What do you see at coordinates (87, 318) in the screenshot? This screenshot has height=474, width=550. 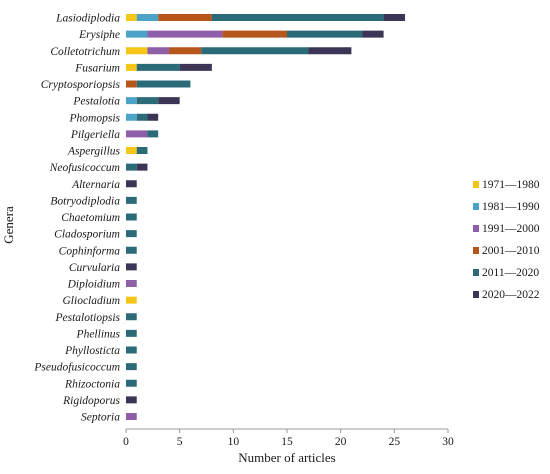 I see `category-label: Pestalotiopsis` at bounding box center [87, 318].